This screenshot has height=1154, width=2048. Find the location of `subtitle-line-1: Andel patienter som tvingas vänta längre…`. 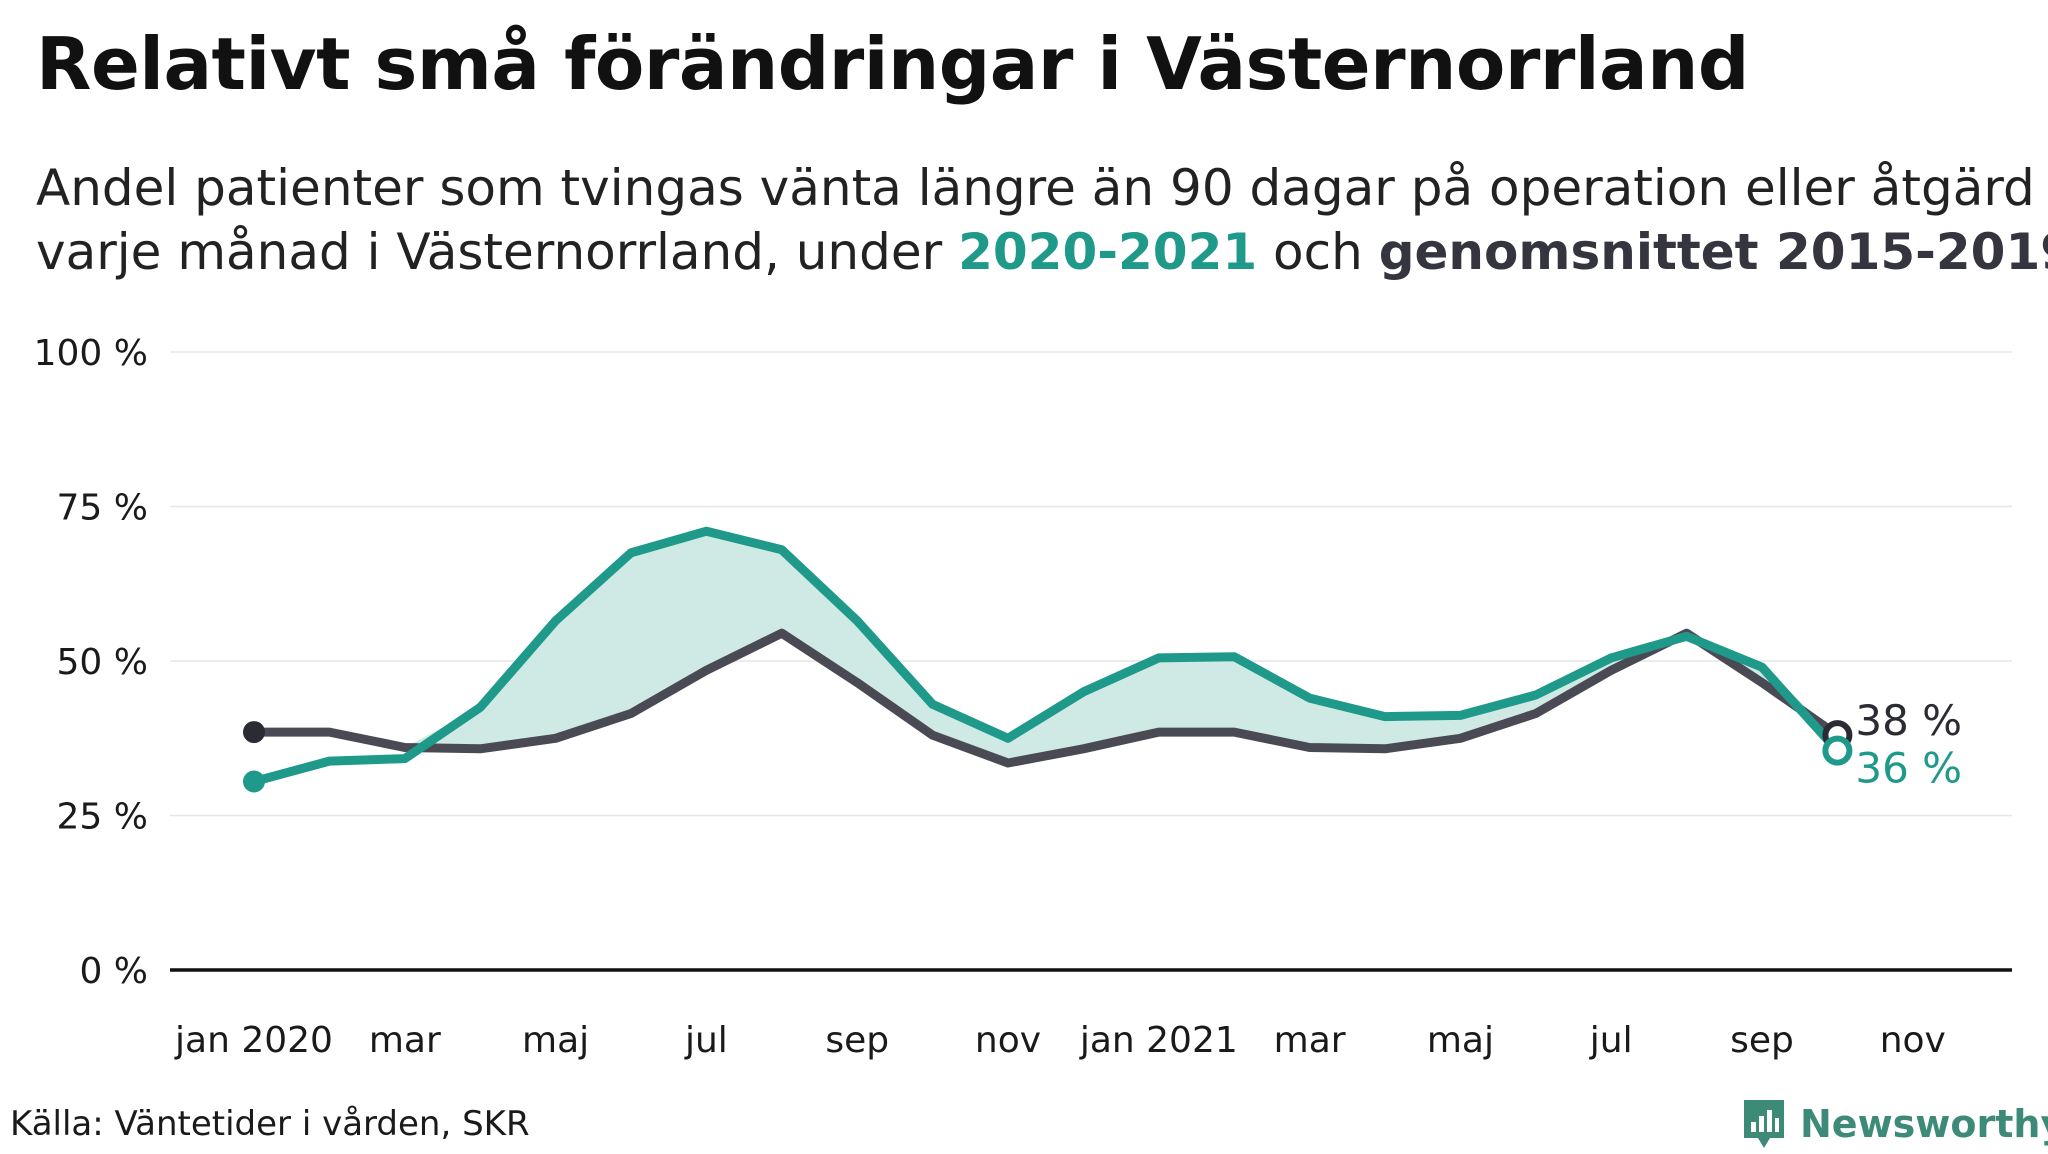

subtitle-line-1: Andel patienter som tvingas vänta längre… is located at coordinates (1035, 188).